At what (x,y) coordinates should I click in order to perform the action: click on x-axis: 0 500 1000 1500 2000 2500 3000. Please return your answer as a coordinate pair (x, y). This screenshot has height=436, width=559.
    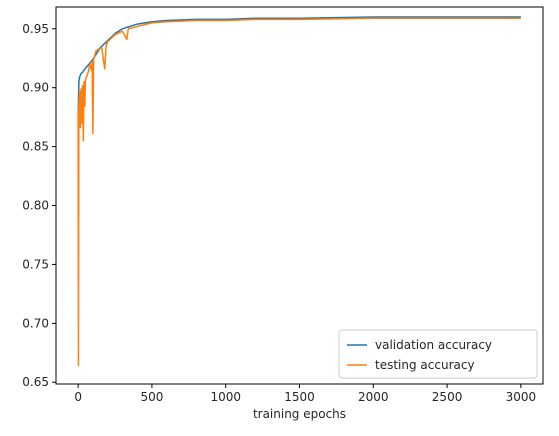
    Looking at the image, I should click on (305, 394).